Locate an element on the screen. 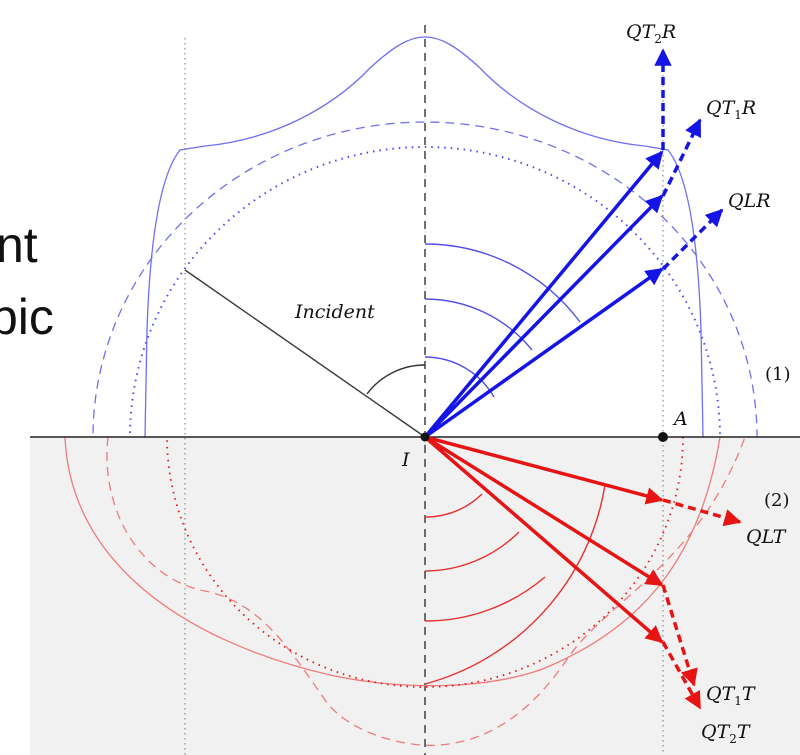  incident-ray is located at coordinates (305, 353).